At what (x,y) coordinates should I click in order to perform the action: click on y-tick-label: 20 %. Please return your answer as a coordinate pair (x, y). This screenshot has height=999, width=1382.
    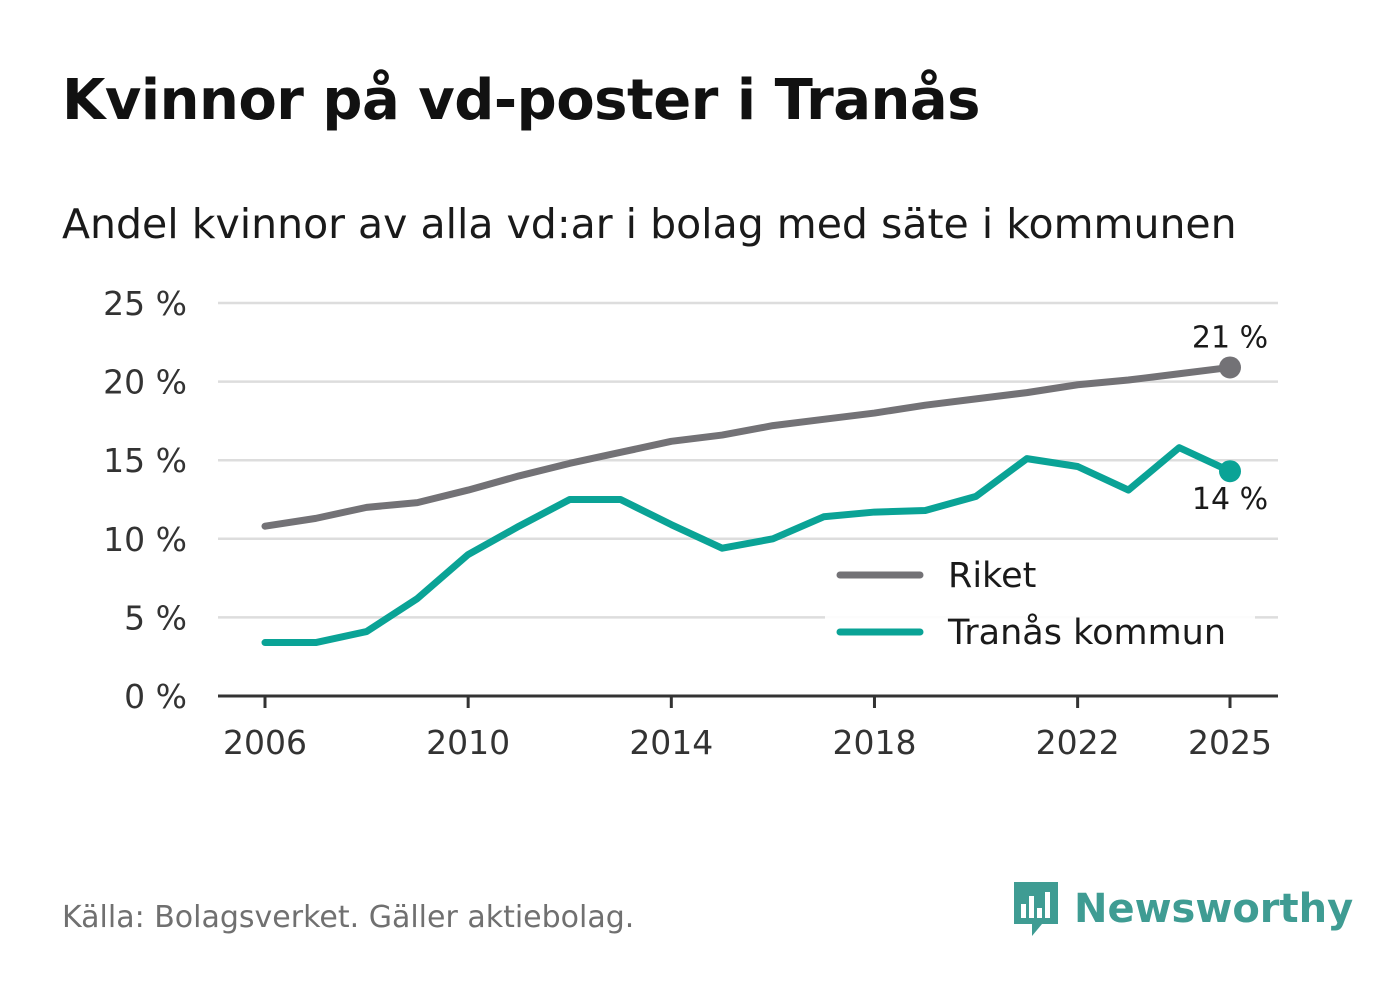
    Looking at the image, I should click on (145, 382).